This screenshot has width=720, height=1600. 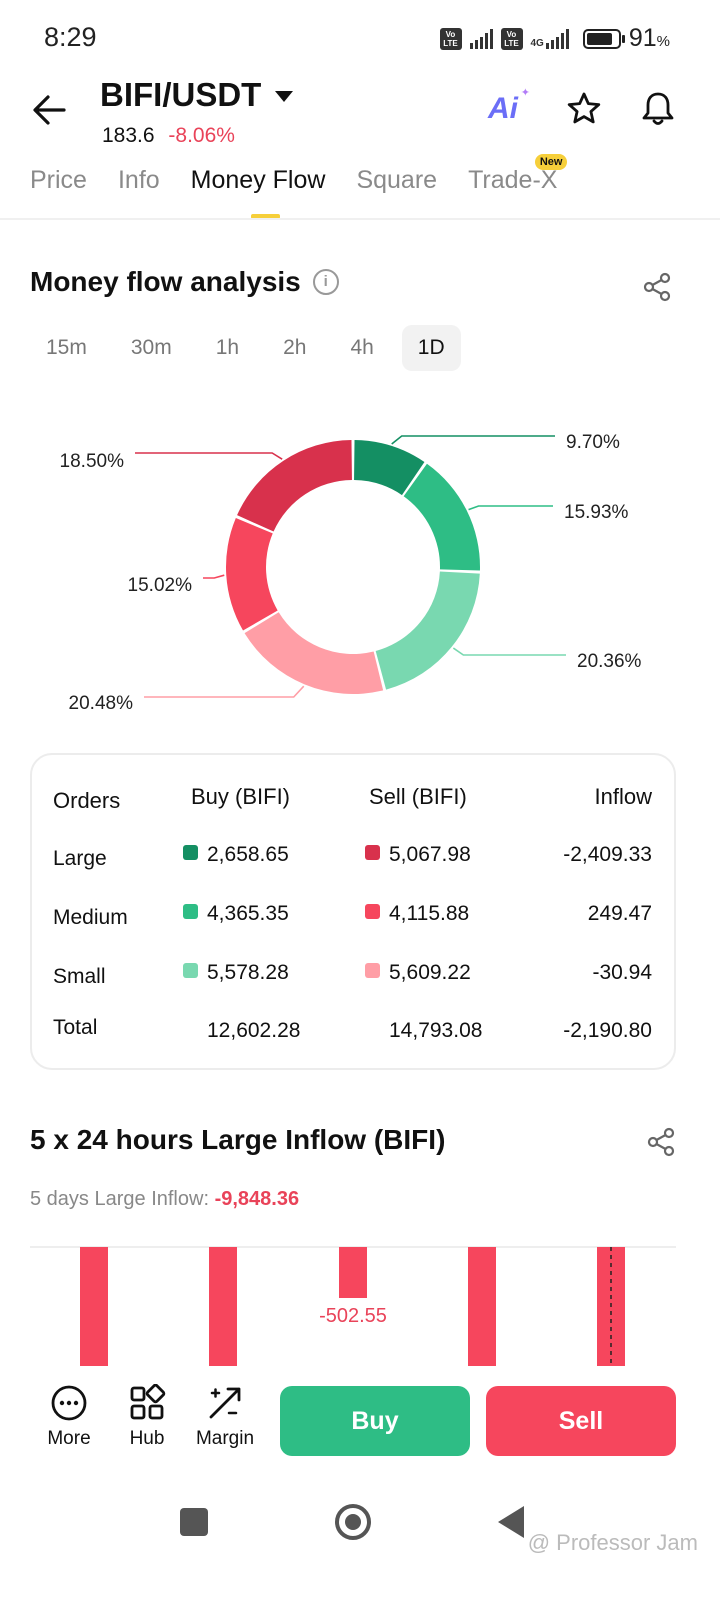 I want to click on swatch-medium-sell, so click(x=372, y=911).